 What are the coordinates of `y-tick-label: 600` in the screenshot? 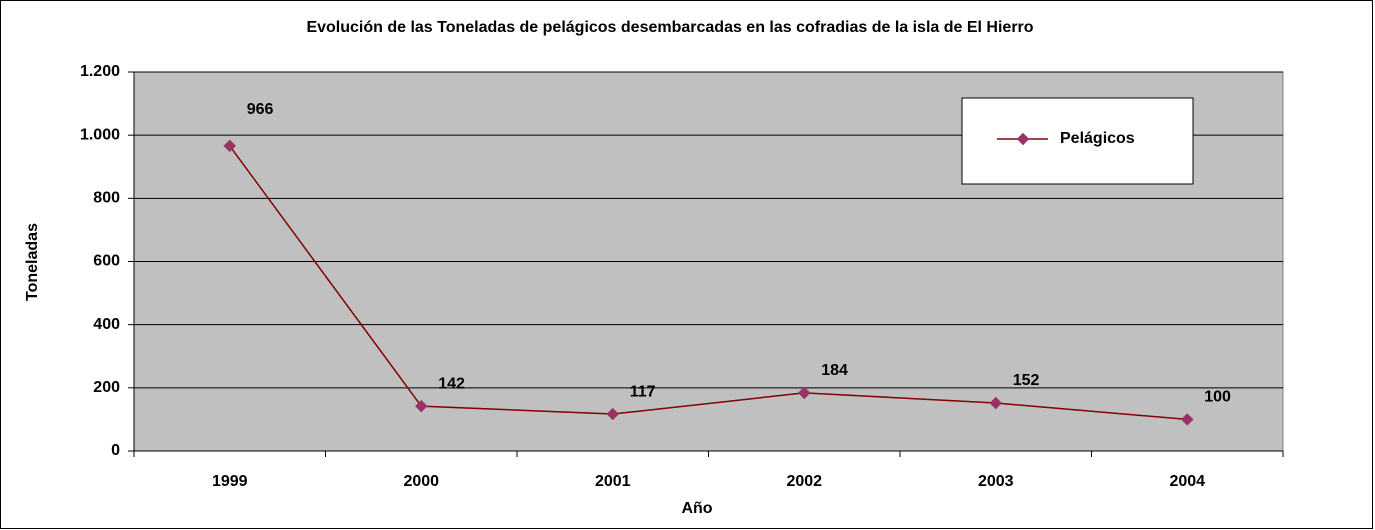 It's located at (106, 261).